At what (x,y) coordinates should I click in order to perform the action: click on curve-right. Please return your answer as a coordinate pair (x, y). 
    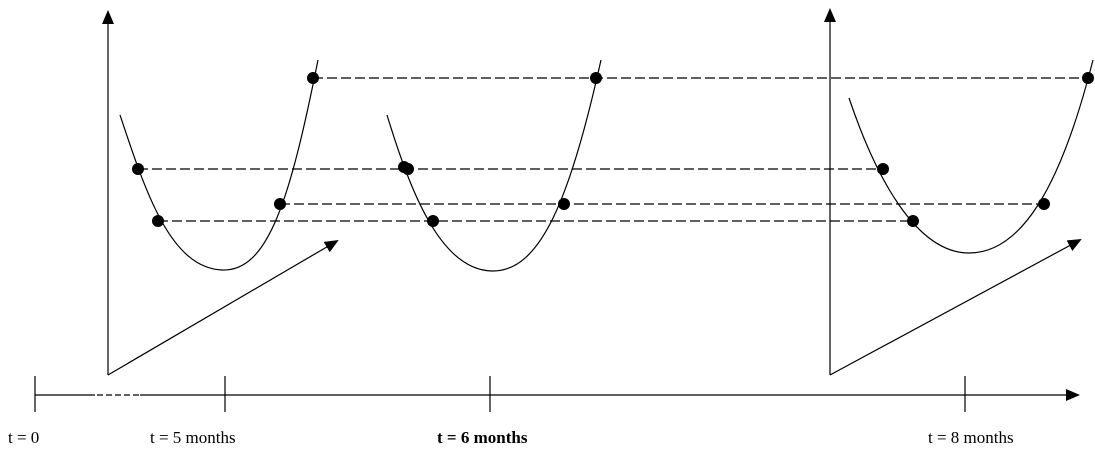
    Looking at the image, I should click on (971, 156).